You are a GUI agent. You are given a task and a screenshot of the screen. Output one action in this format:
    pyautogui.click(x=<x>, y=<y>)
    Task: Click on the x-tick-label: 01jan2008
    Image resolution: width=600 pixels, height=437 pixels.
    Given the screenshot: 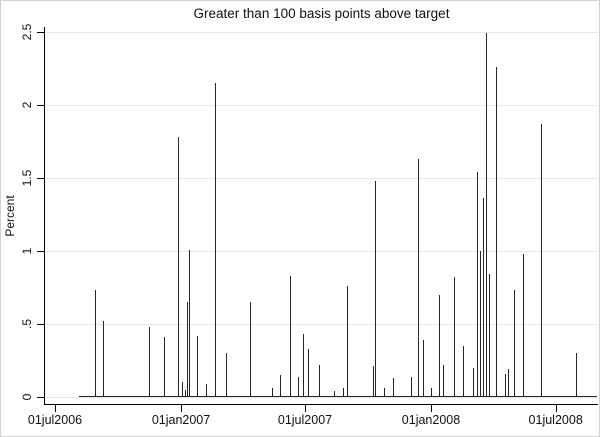 What is the action you would take?
    pyautogui.click(x=431, y=420)
    